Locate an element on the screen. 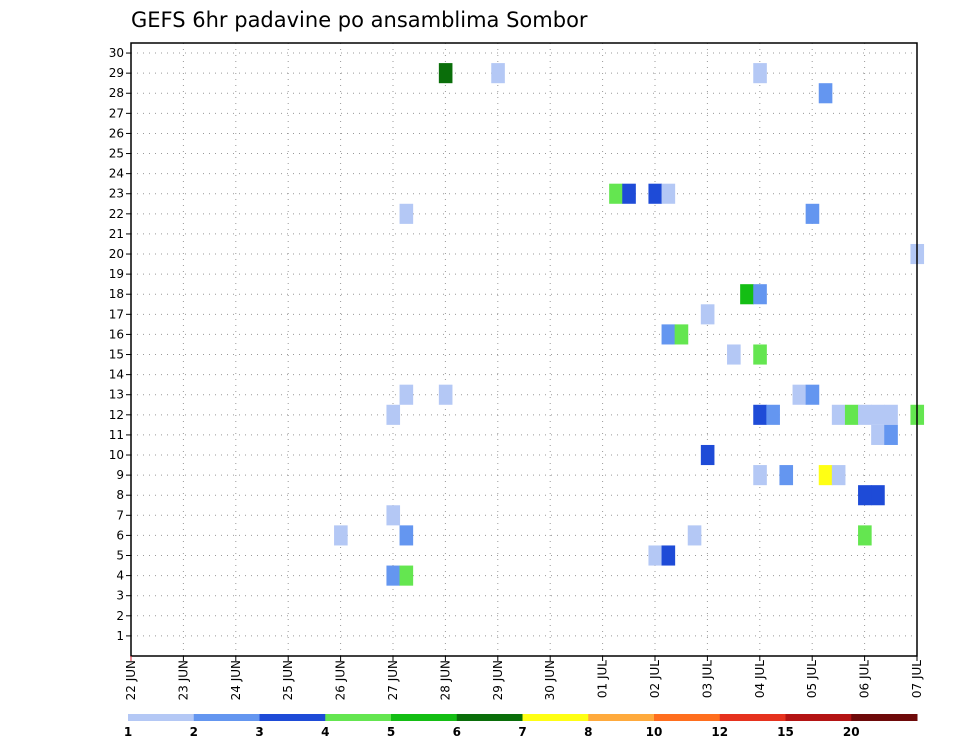  x-tick-label: 03 JUL is located at coordinates (707, 679).